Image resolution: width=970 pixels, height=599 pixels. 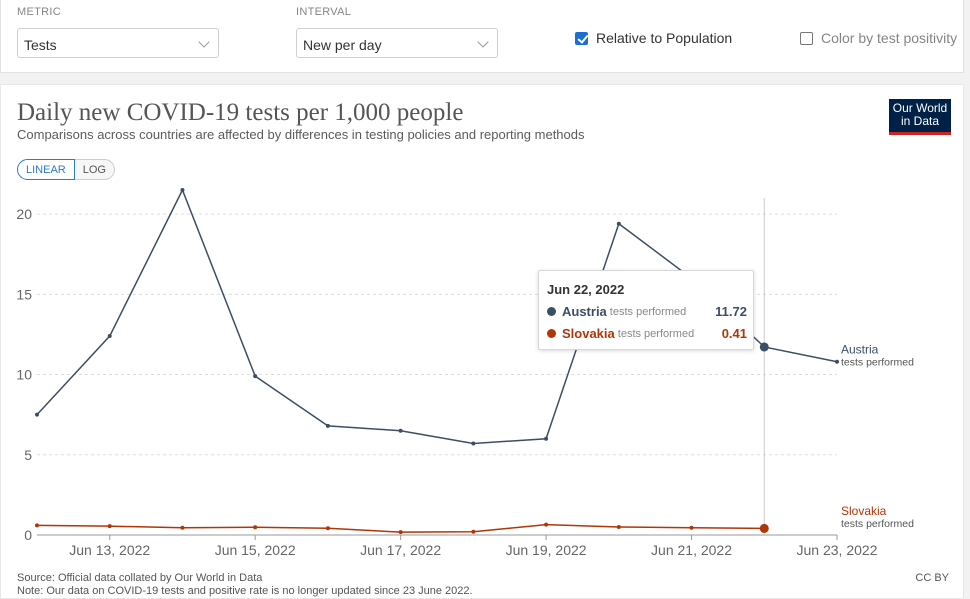 I want to click on tooltip-date: Jun 22, 2022, so click(x=586, y=289).